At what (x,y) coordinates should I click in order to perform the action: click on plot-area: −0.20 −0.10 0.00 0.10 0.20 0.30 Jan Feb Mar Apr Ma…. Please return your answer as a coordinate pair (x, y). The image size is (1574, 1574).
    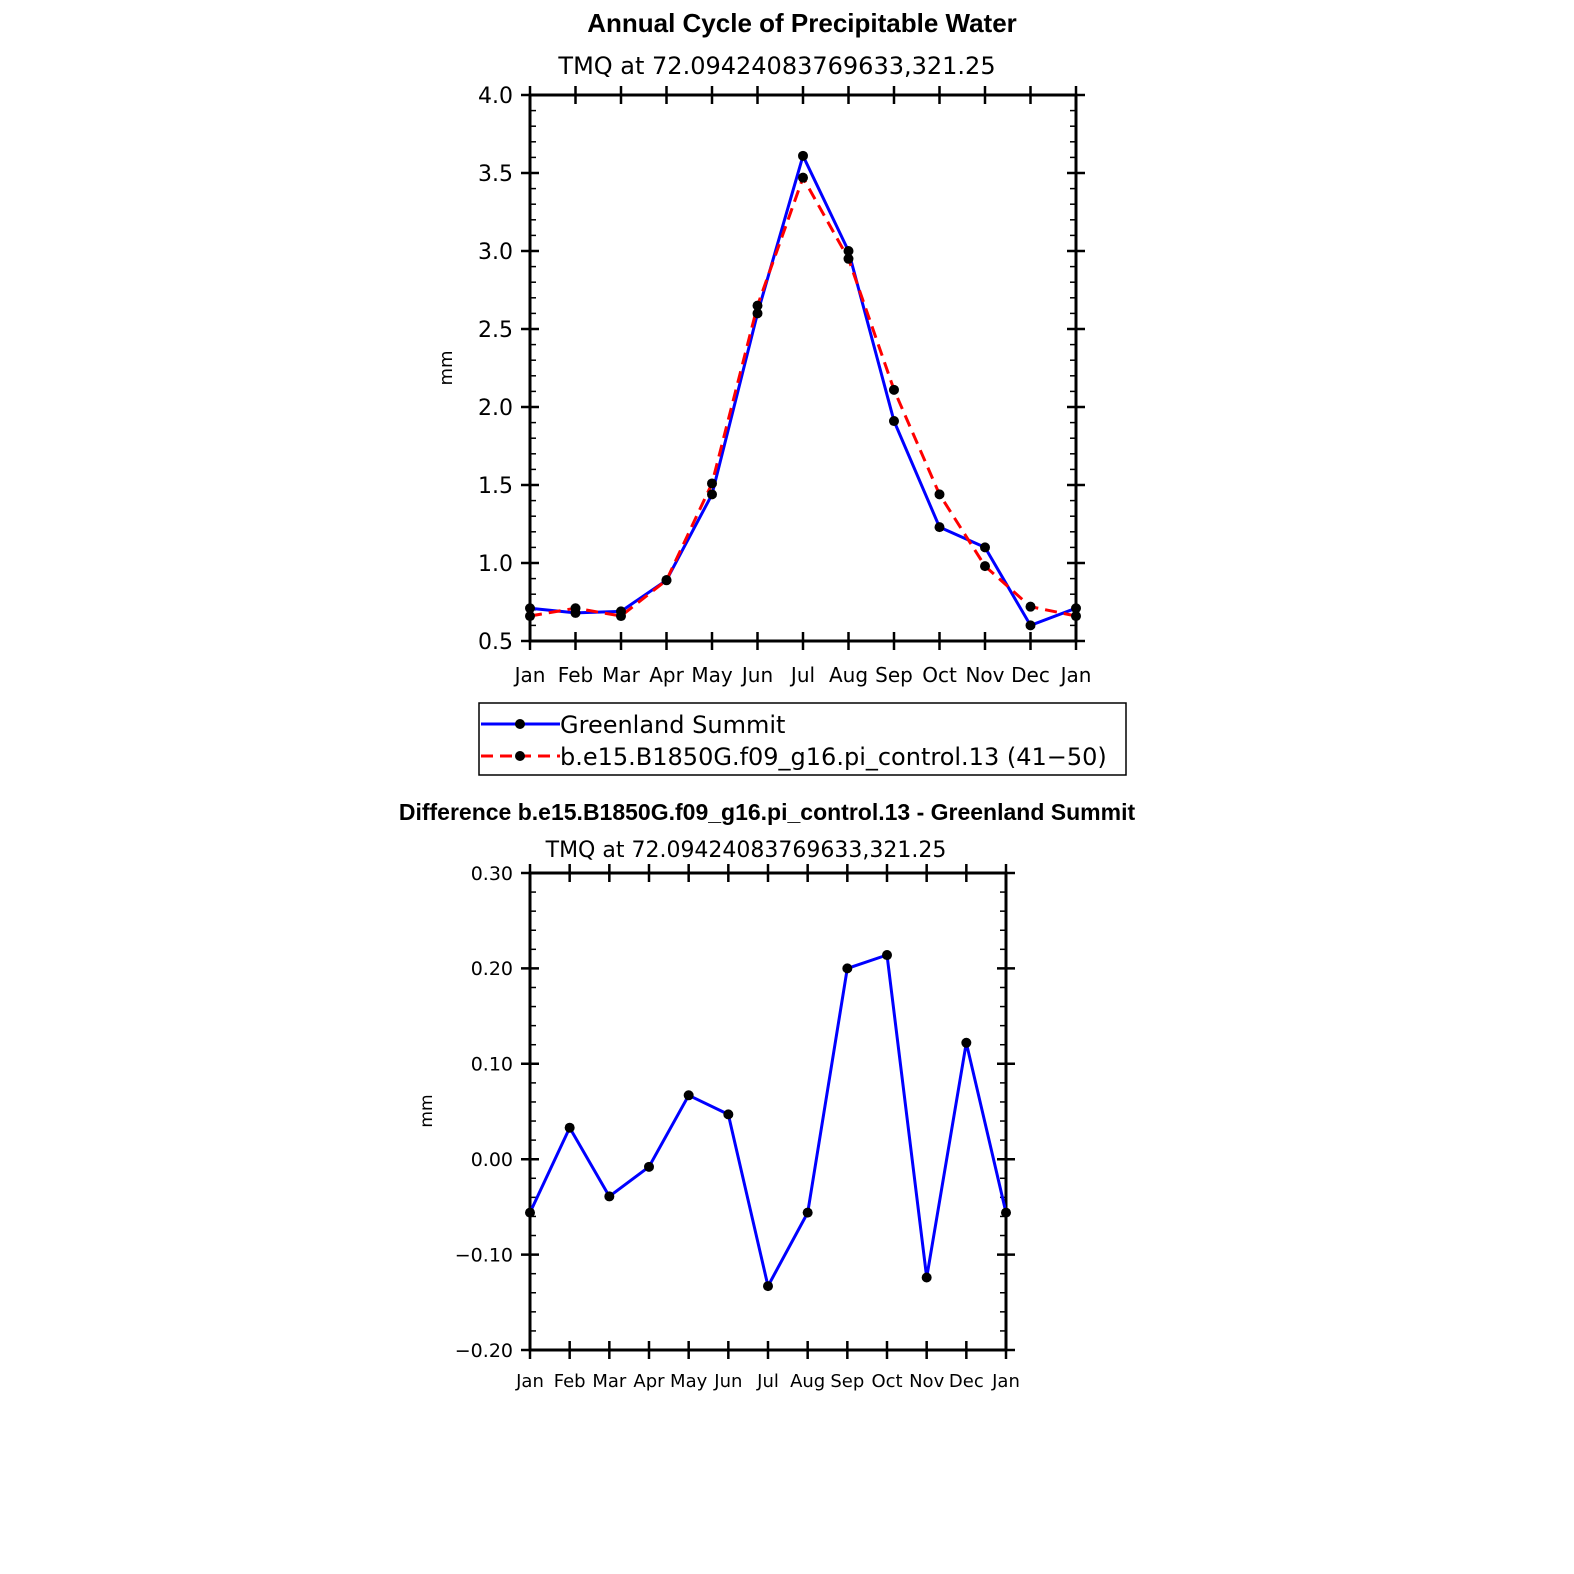
    Looking at the image, I should click on (737, 1127).